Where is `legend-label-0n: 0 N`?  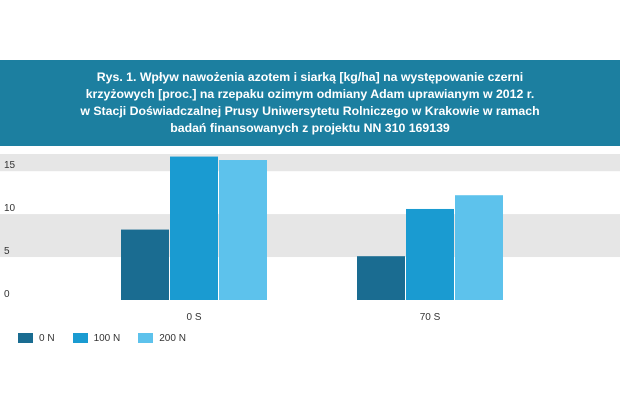 legend-label-0n: 0 N is located at coordinates (47, 338).